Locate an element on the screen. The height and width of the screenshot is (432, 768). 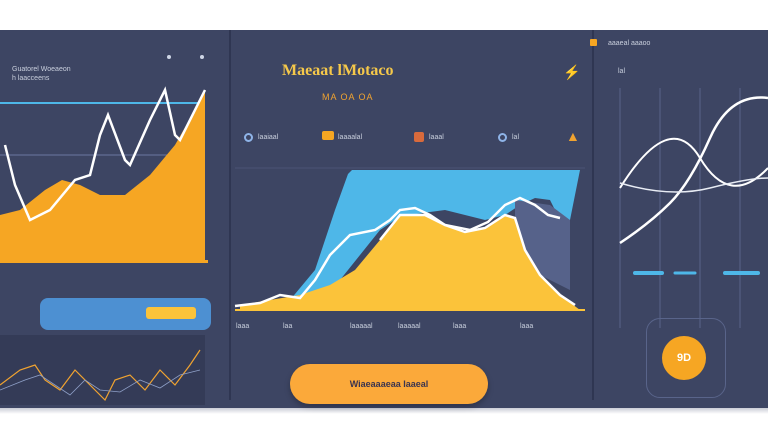
legend-label: laaaalal is located at coordinates (350, 137).